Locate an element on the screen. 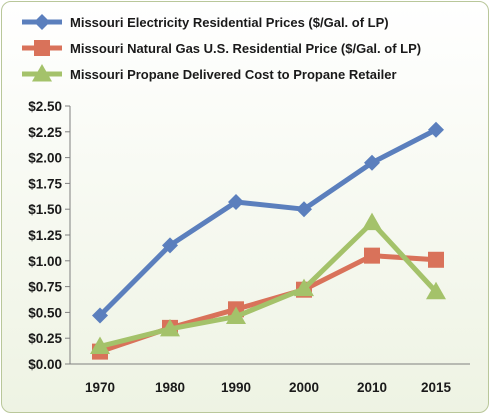  x-tick-label: 2000 is located at coordinates (304, 387).